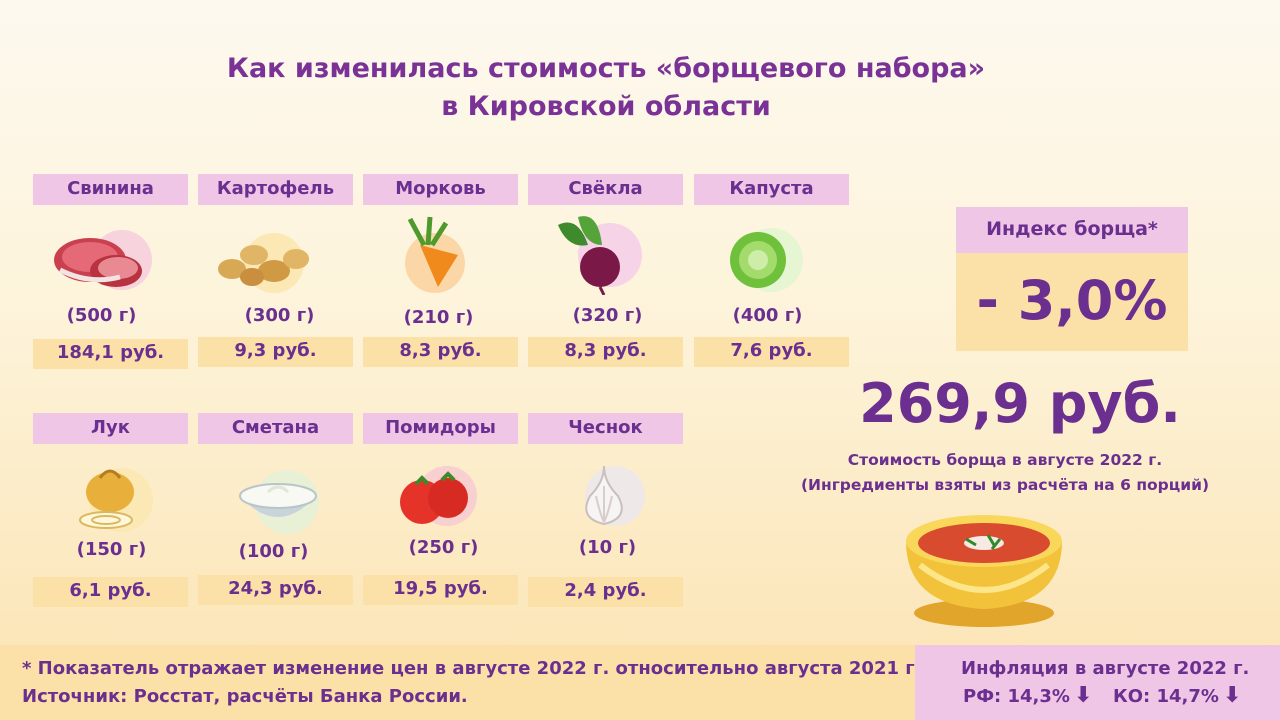 This screenshot has width=1280, height=720. What do you see at coordinates (245, 696) in the screenshot?
I see `source-note: Источник: Росстат, расчёты Банка России.` at bounding box center [245, 696].